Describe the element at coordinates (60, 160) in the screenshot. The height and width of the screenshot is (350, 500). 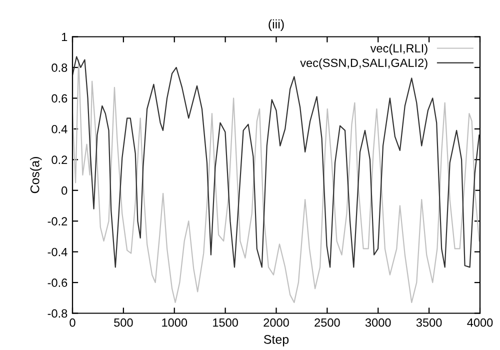
I see `y-tick-label: 0.2` at that location.